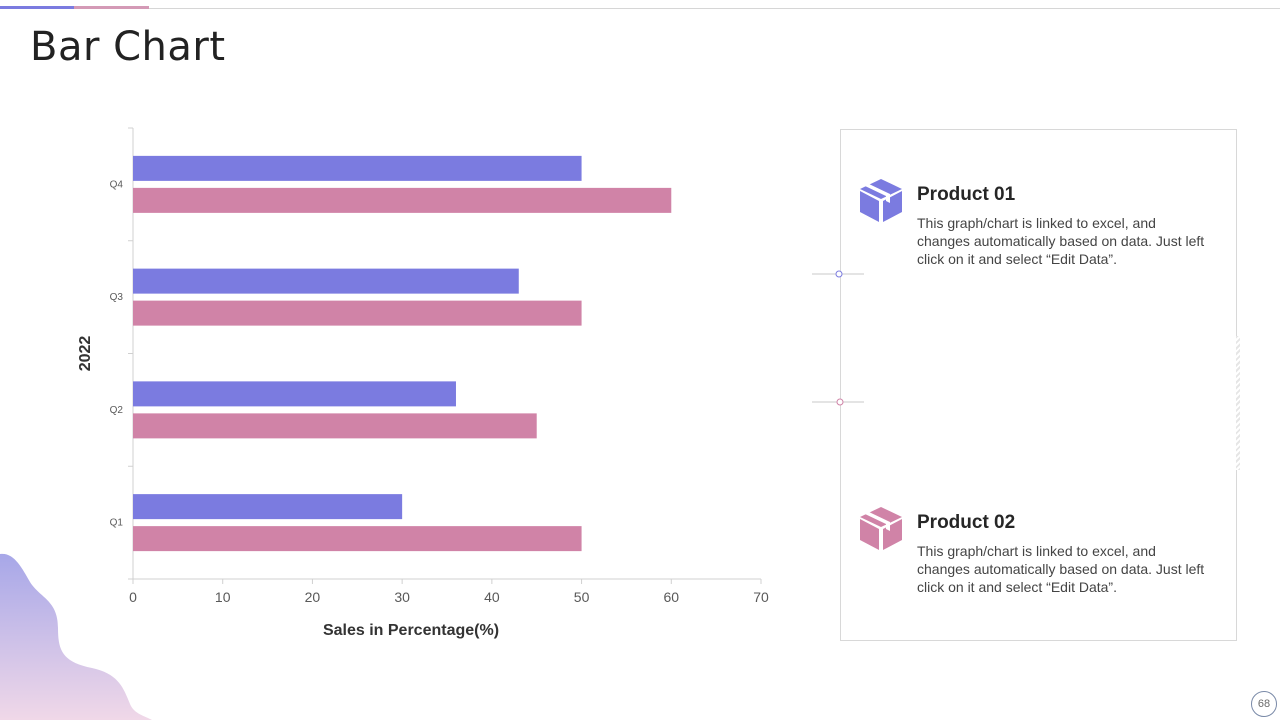 This screenshot has width=1280, height=720. I want to click on product-01-title: Product 01, so click(966, 194).